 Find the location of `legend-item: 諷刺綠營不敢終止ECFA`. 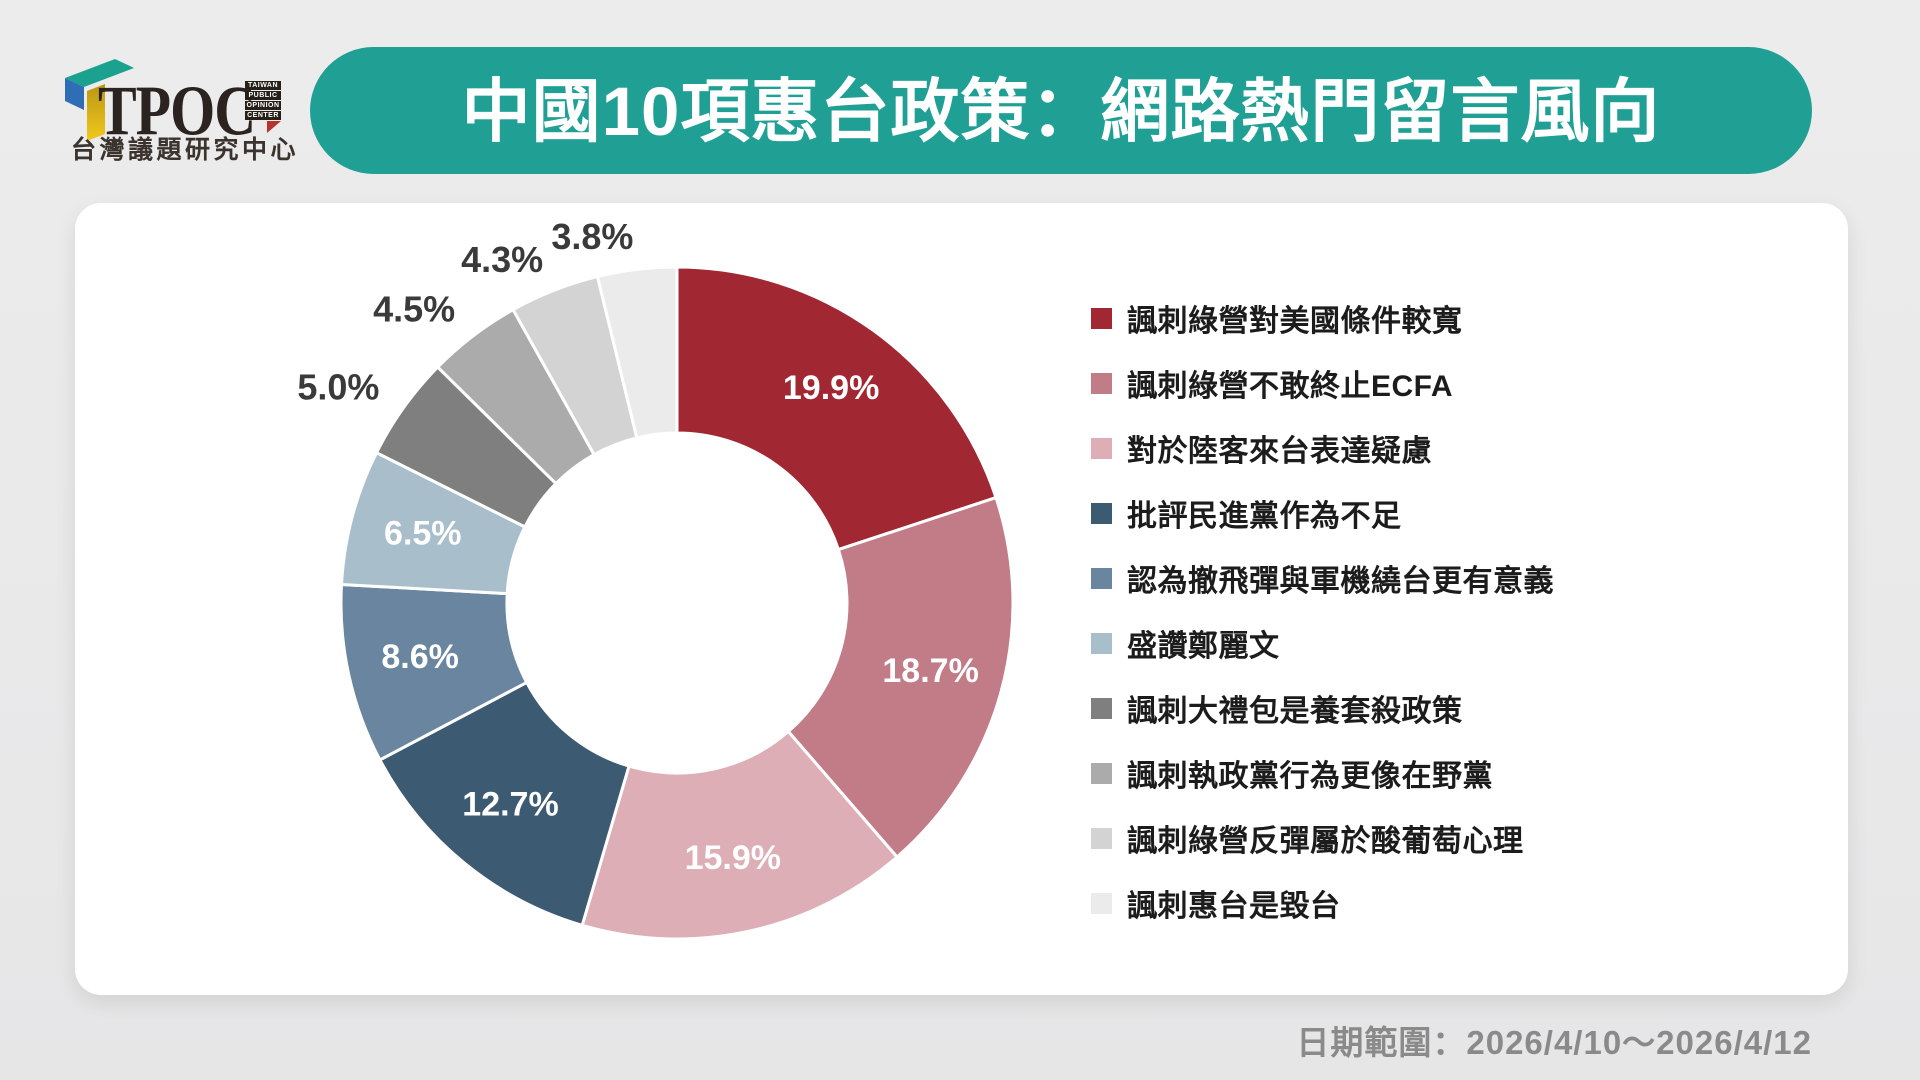

legend-item: 諷刺綠營不敢終止ECFA is located at coordinates (1322, 385).